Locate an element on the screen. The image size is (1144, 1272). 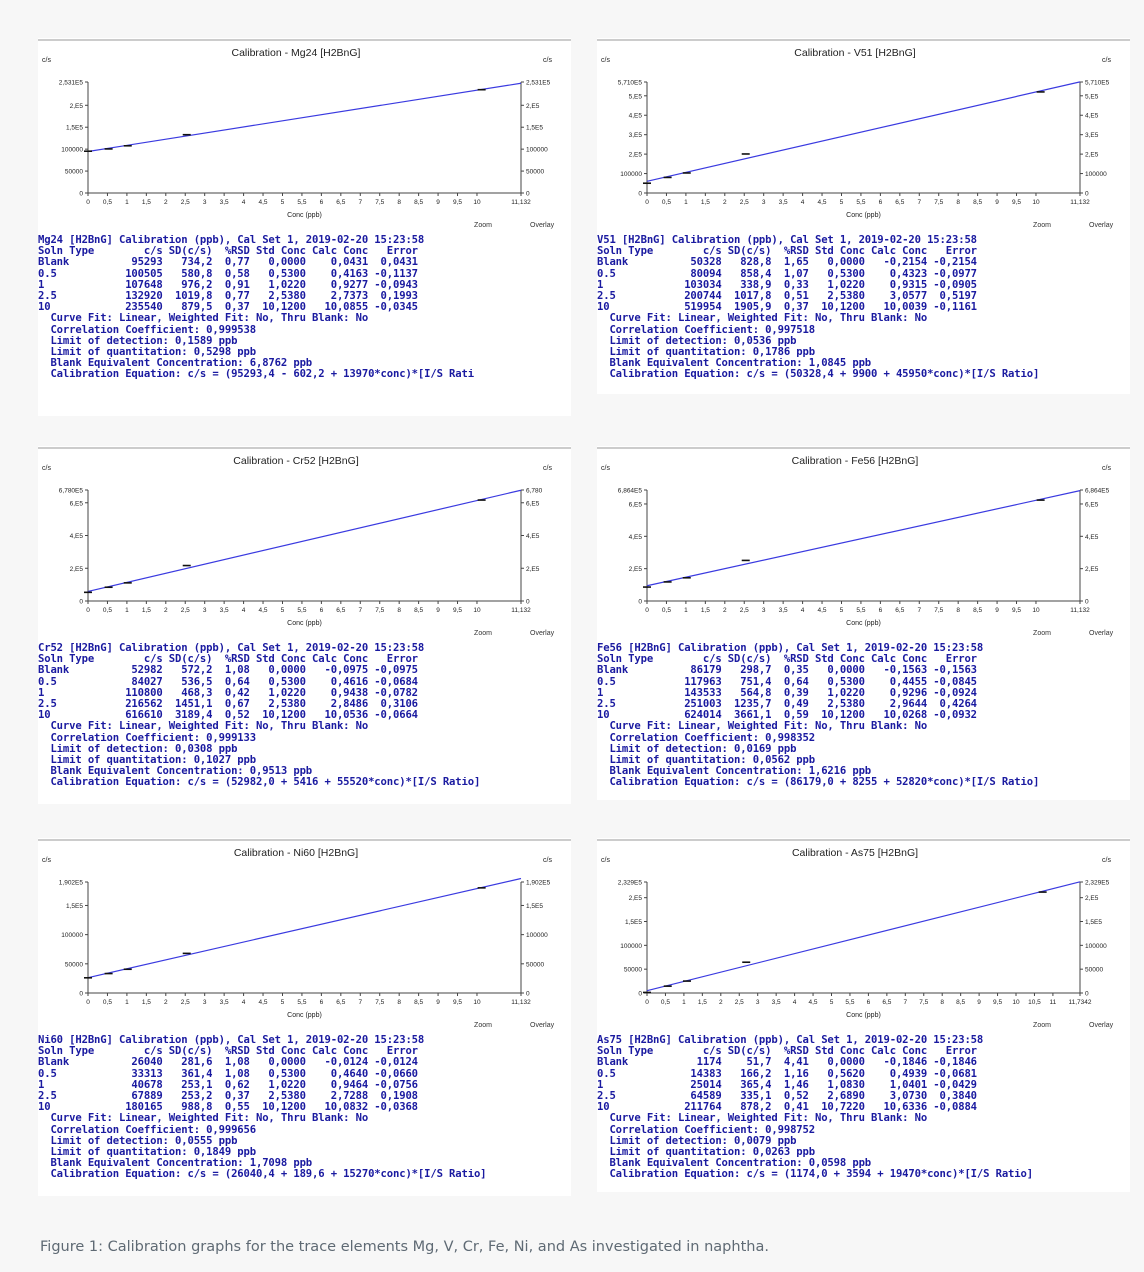
y-tick-label-right: 50000 is located at coordinates (535, 964).